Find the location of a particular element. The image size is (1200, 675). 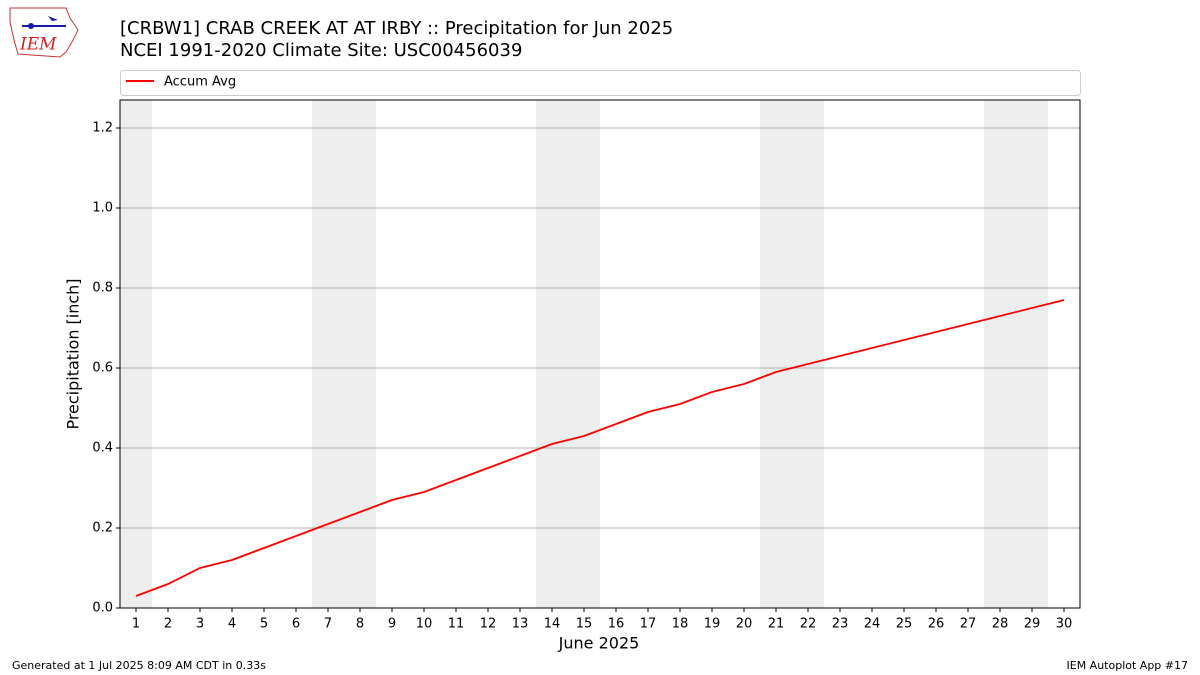

x-tick-label: 16 is located at coordinates (616, 624).